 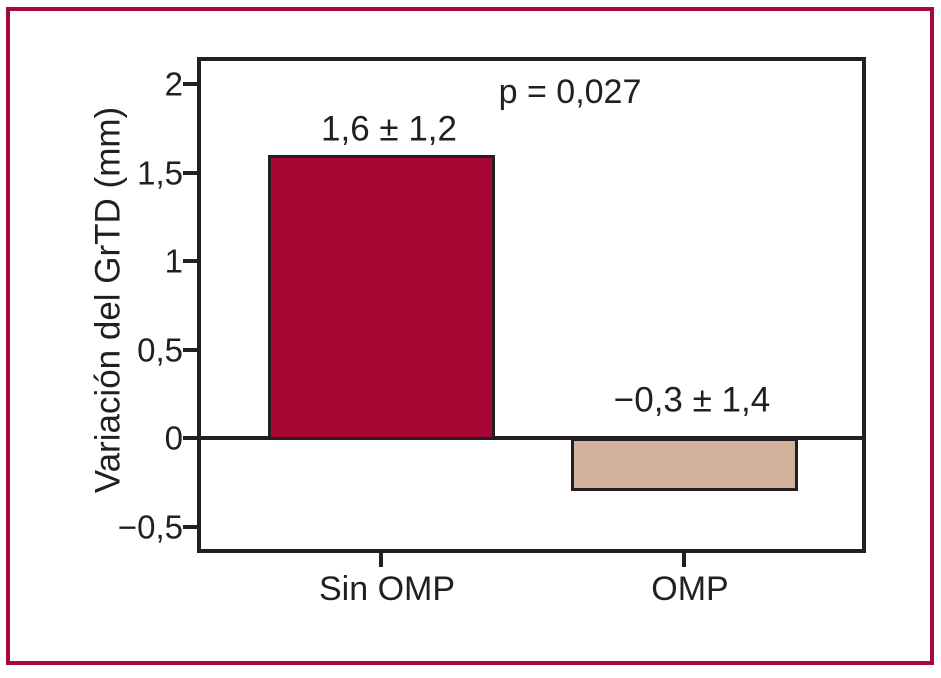 I want to click on y-tick-label: −0,5, so click(x=150, y=527).